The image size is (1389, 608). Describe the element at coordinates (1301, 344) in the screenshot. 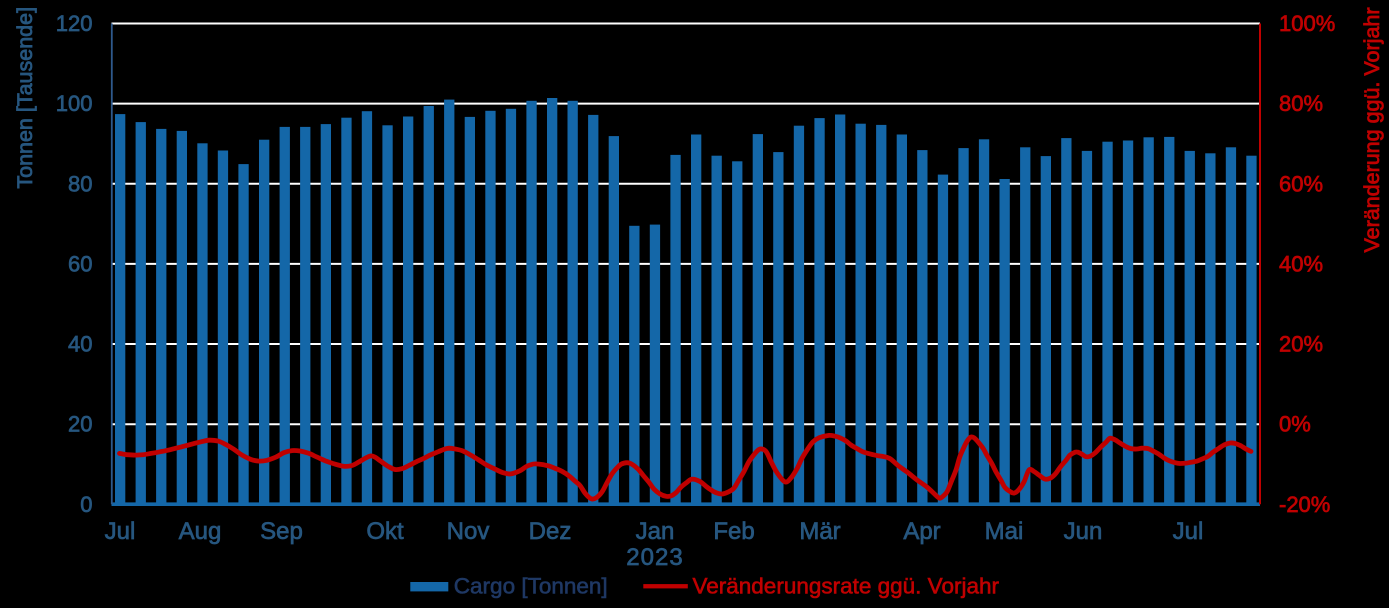

I see `svg-text: 20%` at that location.